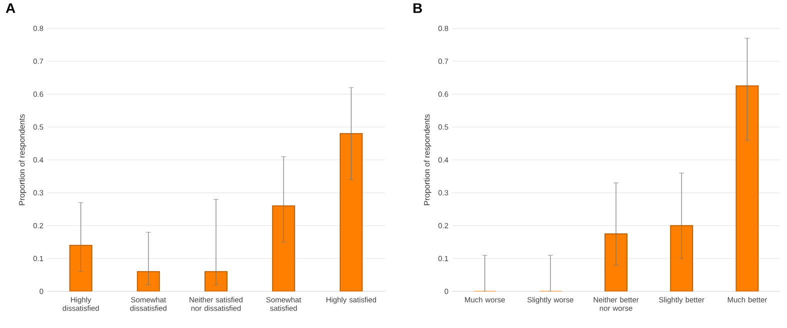 This screenshot has width=787, height=328. What do you see at coordinates (11, 8) in the screenshot?
I see `chart-title: A` at bounding box center [11, 8].